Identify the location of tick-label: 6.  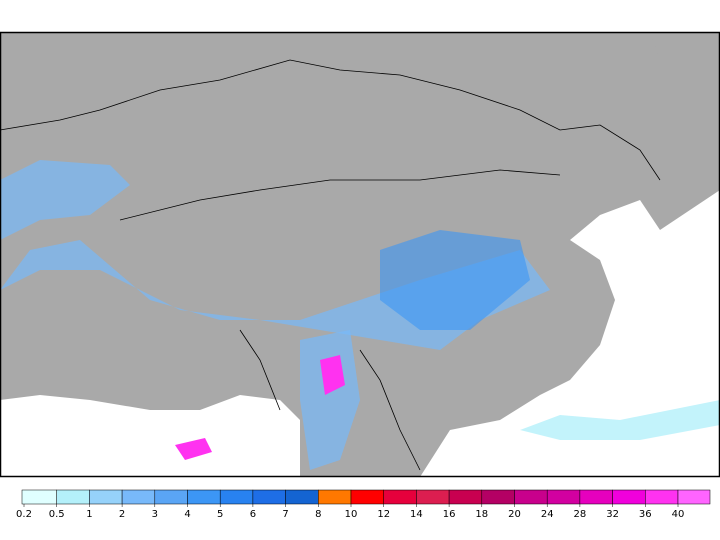
(253, 514).